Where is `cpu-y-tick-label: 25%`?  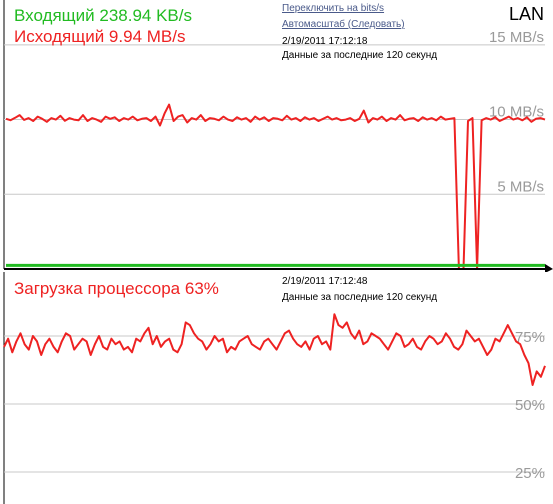 cpu-y-tick-label: 25% is located at coordinates (530, 473).